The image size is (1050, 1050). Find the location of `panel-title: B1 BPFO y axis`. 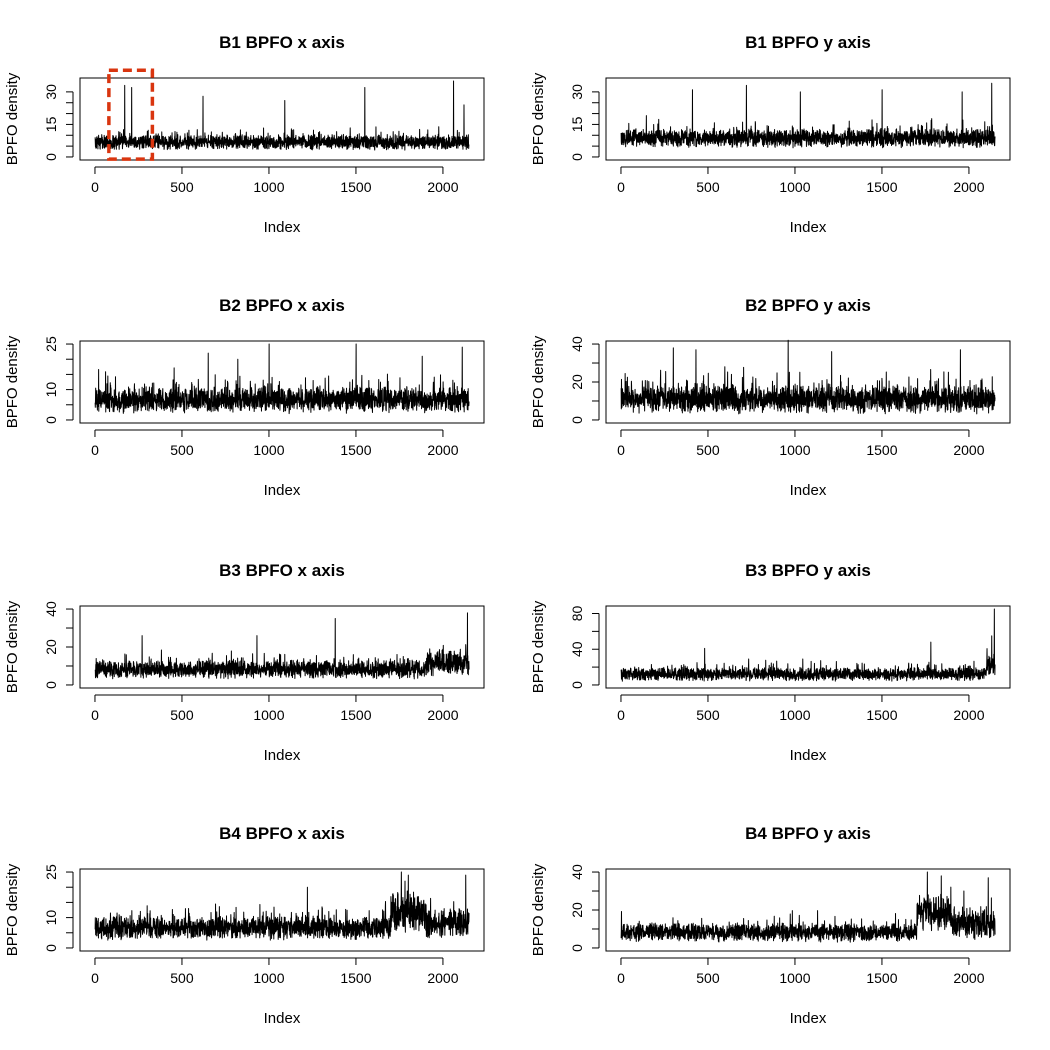

panel-title: B1 BPFO y axis is located at coordinates (808, 42).